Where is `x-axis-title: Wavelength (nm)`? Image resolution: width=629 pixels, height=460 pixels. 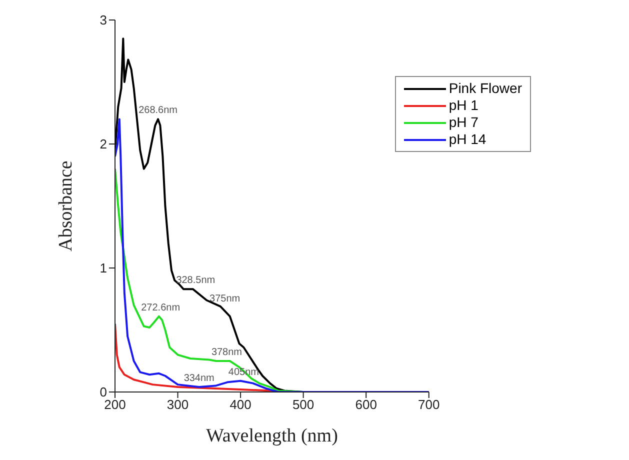 x-axis-title: Wavelength (nm) is located at coordinates (272, 435).